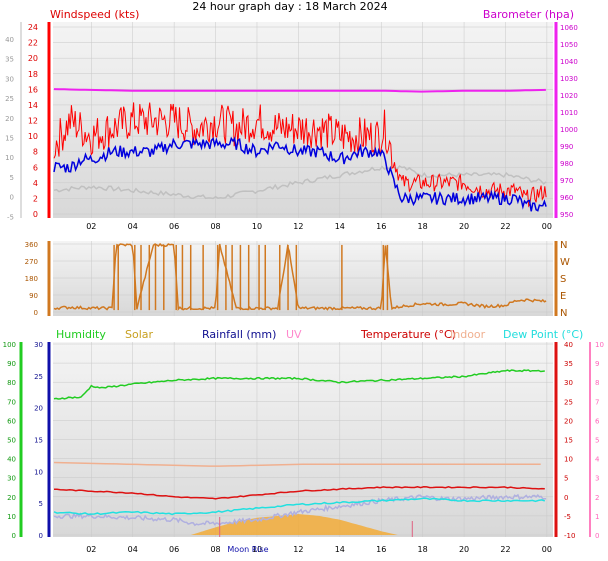  Describe the element at coordinates (568, 345) in the screenshot. I see `temperature-tick: 40` at that location.